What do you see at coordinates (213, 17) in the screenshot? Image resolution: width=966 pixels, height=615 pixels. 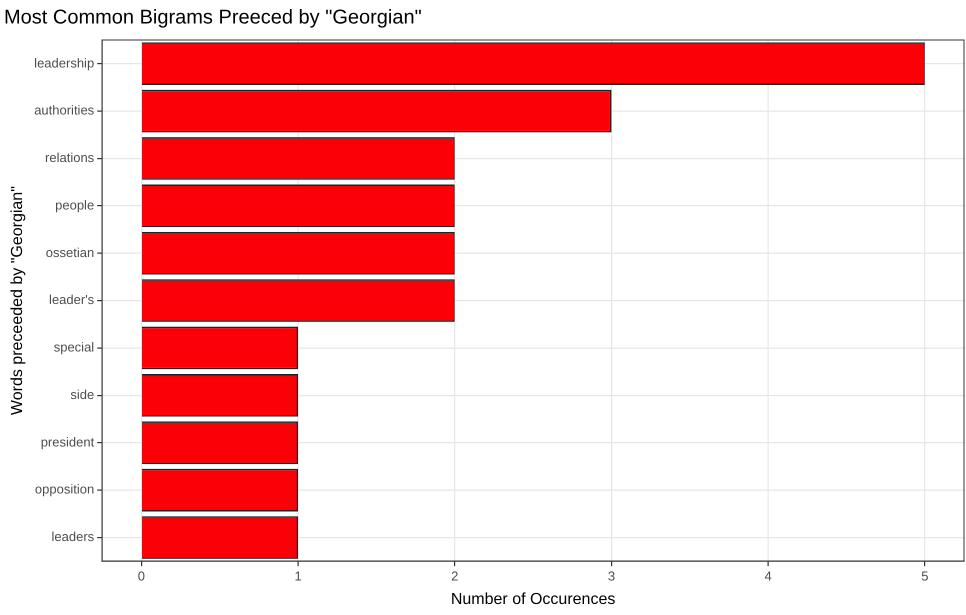 I see `chart-title: Most Common Bigrams Preeced by "Georgian"` at bounding box center [213, 17].